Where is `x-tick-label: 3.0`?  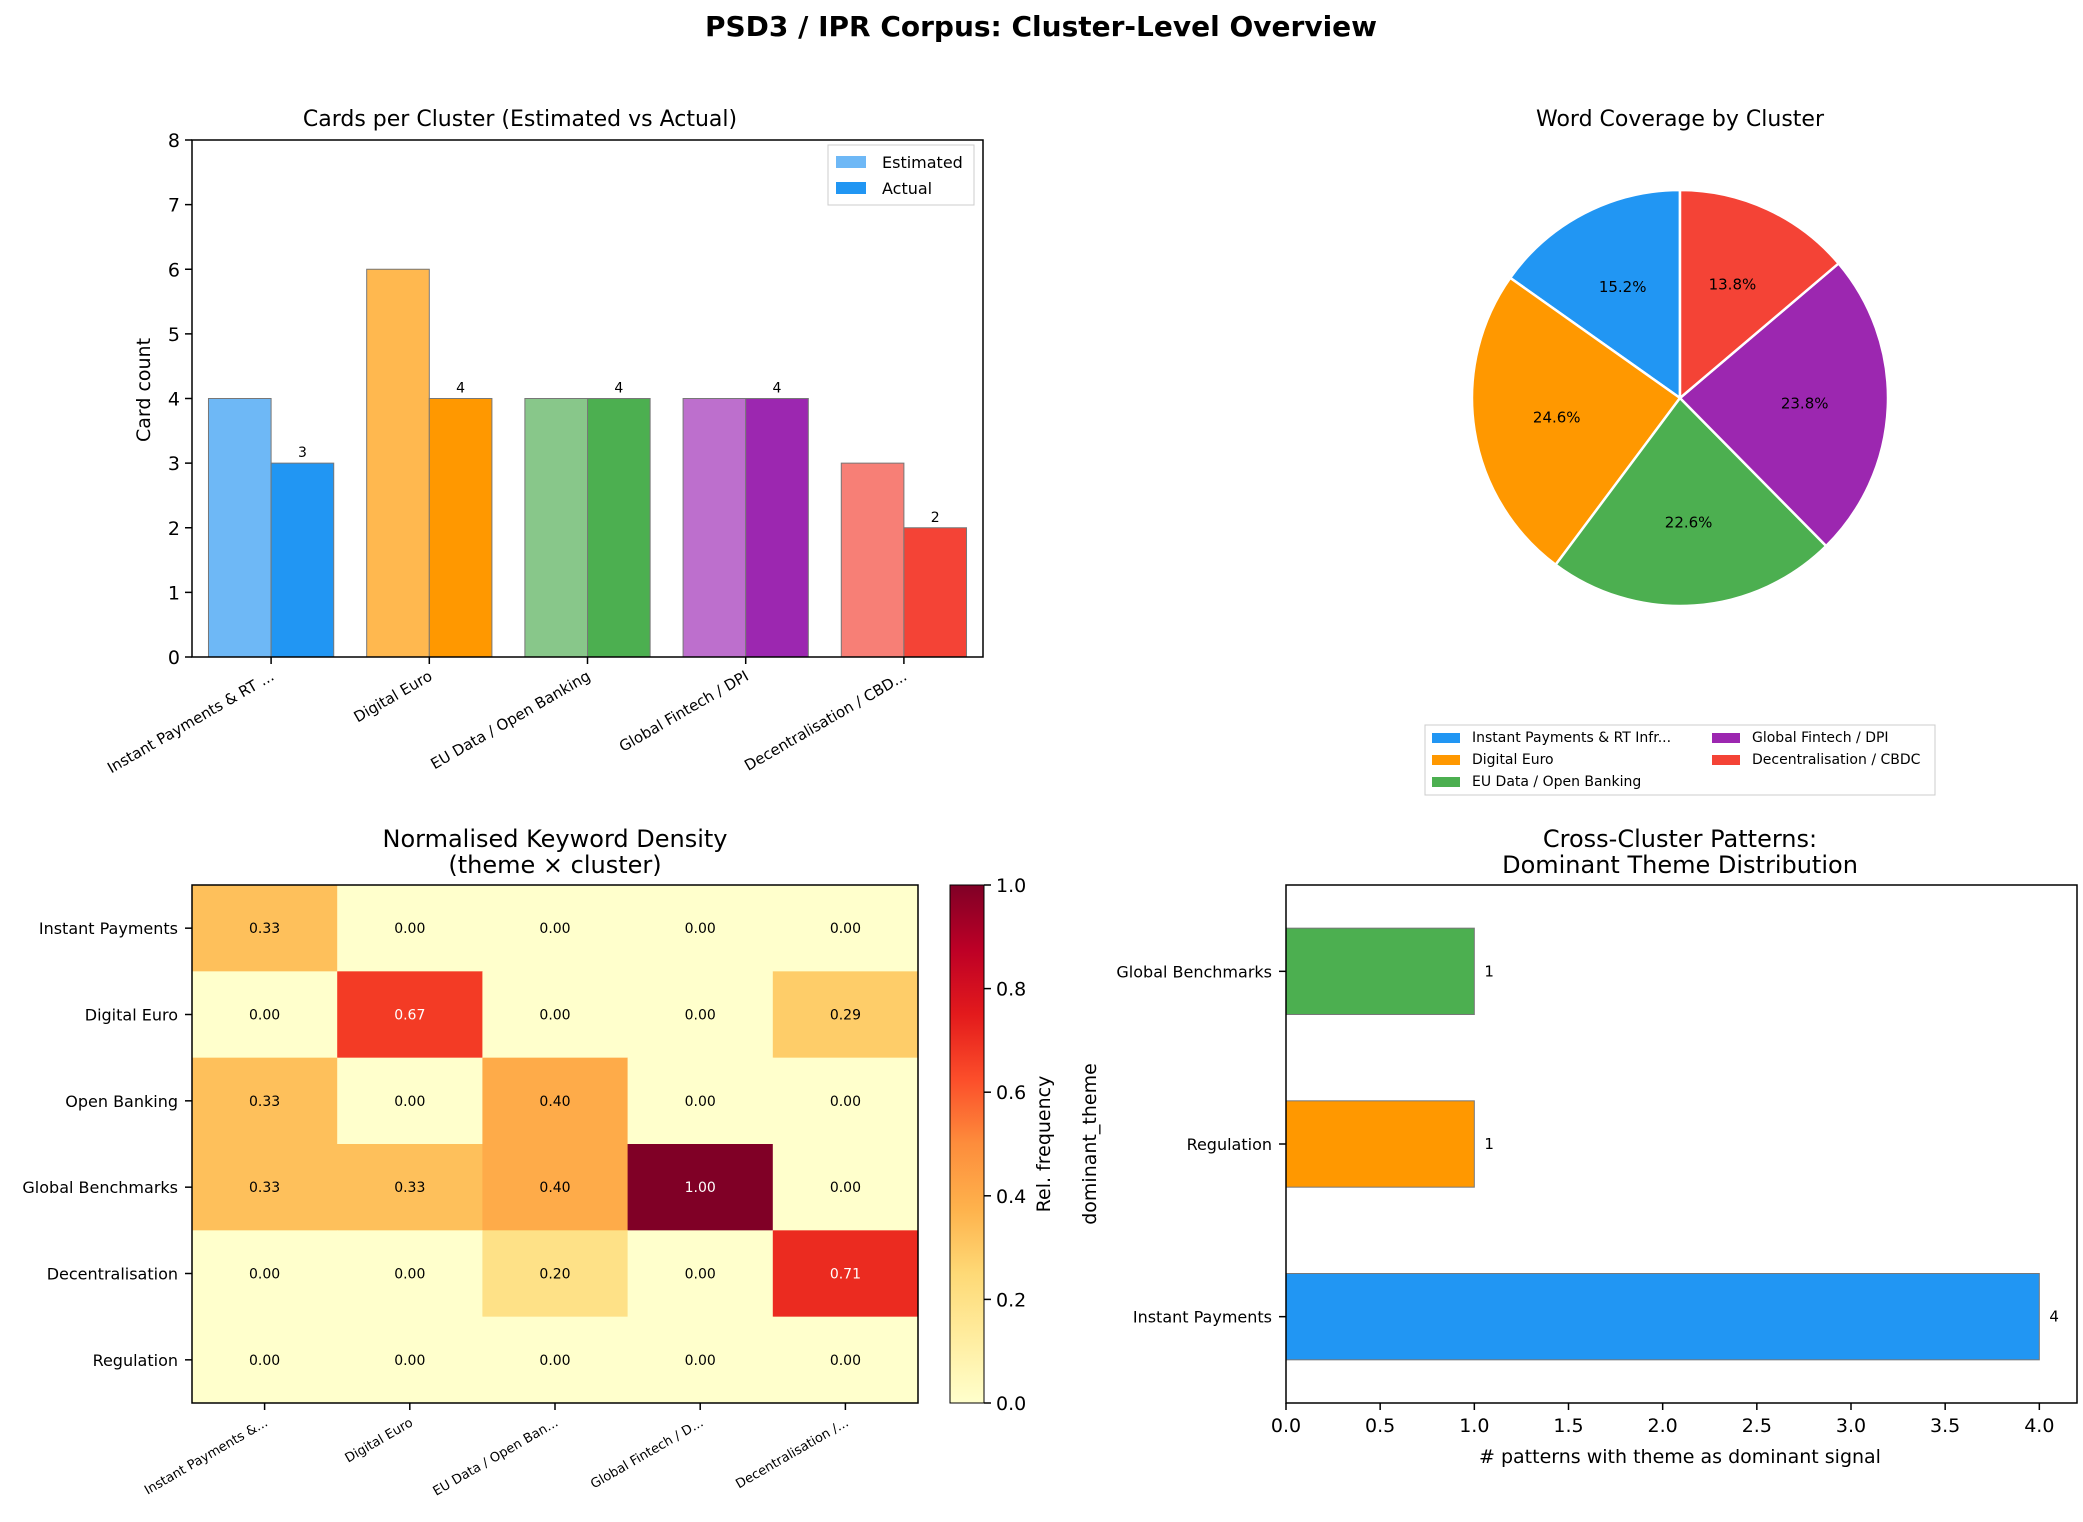
x-tick-label: 3.0 is located at coordinates (1851, 1426).